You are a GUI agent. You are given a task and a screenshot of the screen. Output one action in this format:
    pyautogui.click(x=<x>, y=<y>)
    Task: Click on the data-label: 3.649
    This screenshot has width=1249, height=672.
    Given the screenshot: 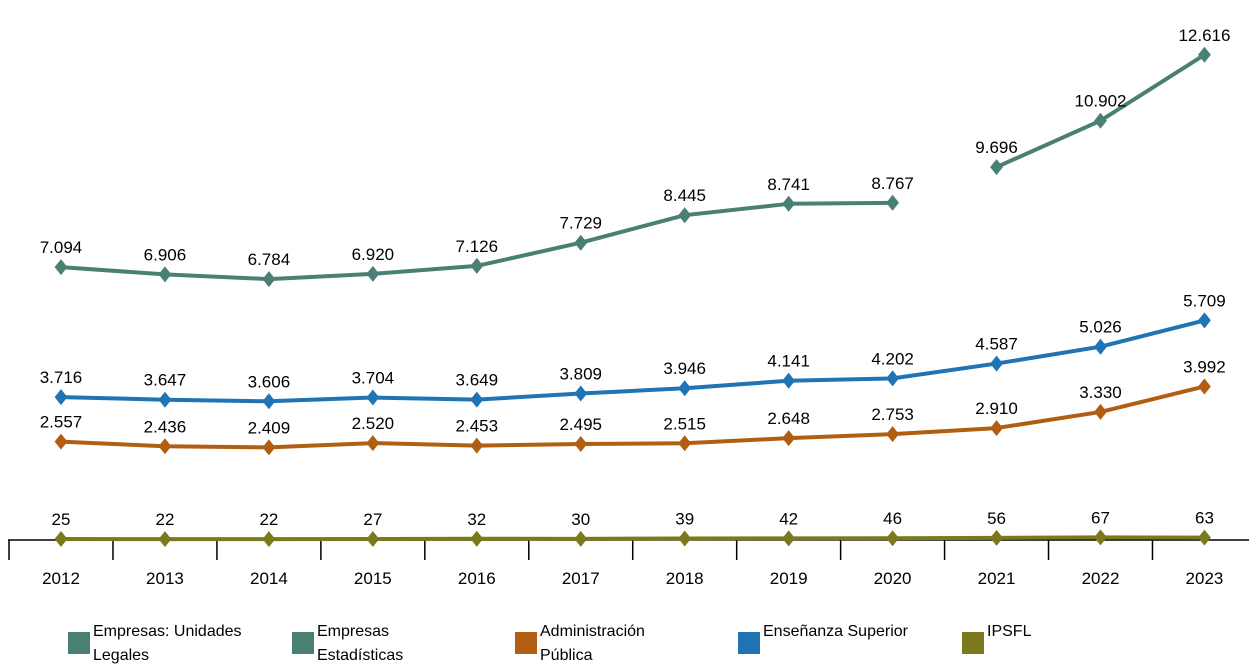 What is the action you would take?
    pyautogui.click(x=477, y=380)
    